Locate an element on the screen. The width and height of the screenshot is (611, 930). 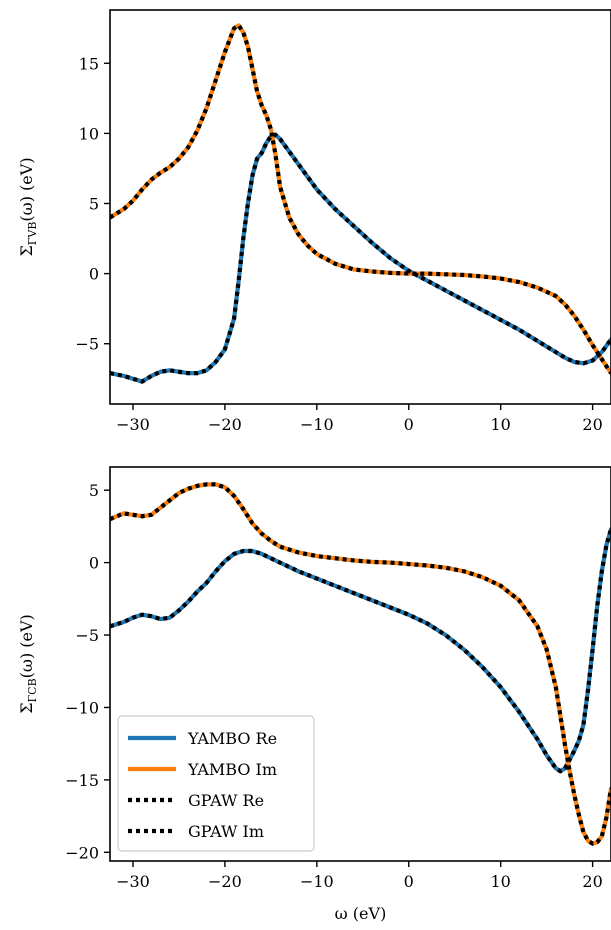
y-axis-label: ΣΓVB(ω) (eV) is located at coordinates (28, 206).